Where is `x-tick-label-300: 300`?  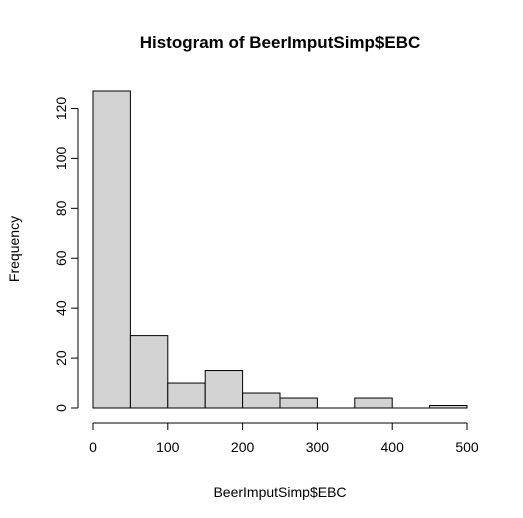 x-tick-label-300: 300 is located at coordinates (318, 447).